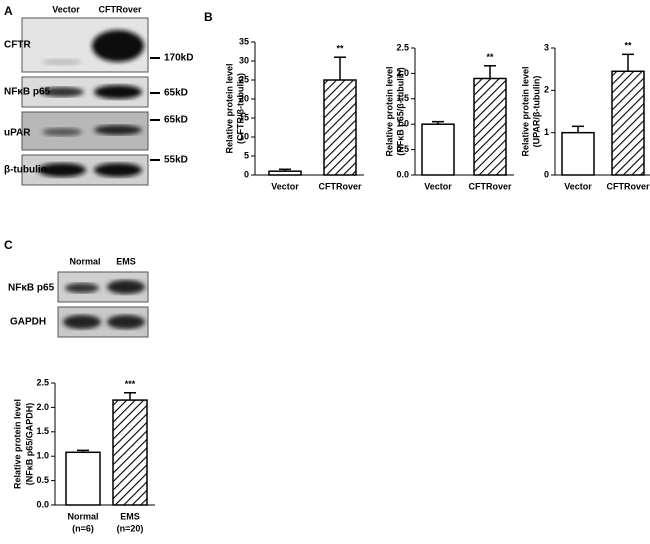  What do you see at coordinates (130, 384) in the screenshot?
I see `significance: ***` at bounding box center [130, 384].